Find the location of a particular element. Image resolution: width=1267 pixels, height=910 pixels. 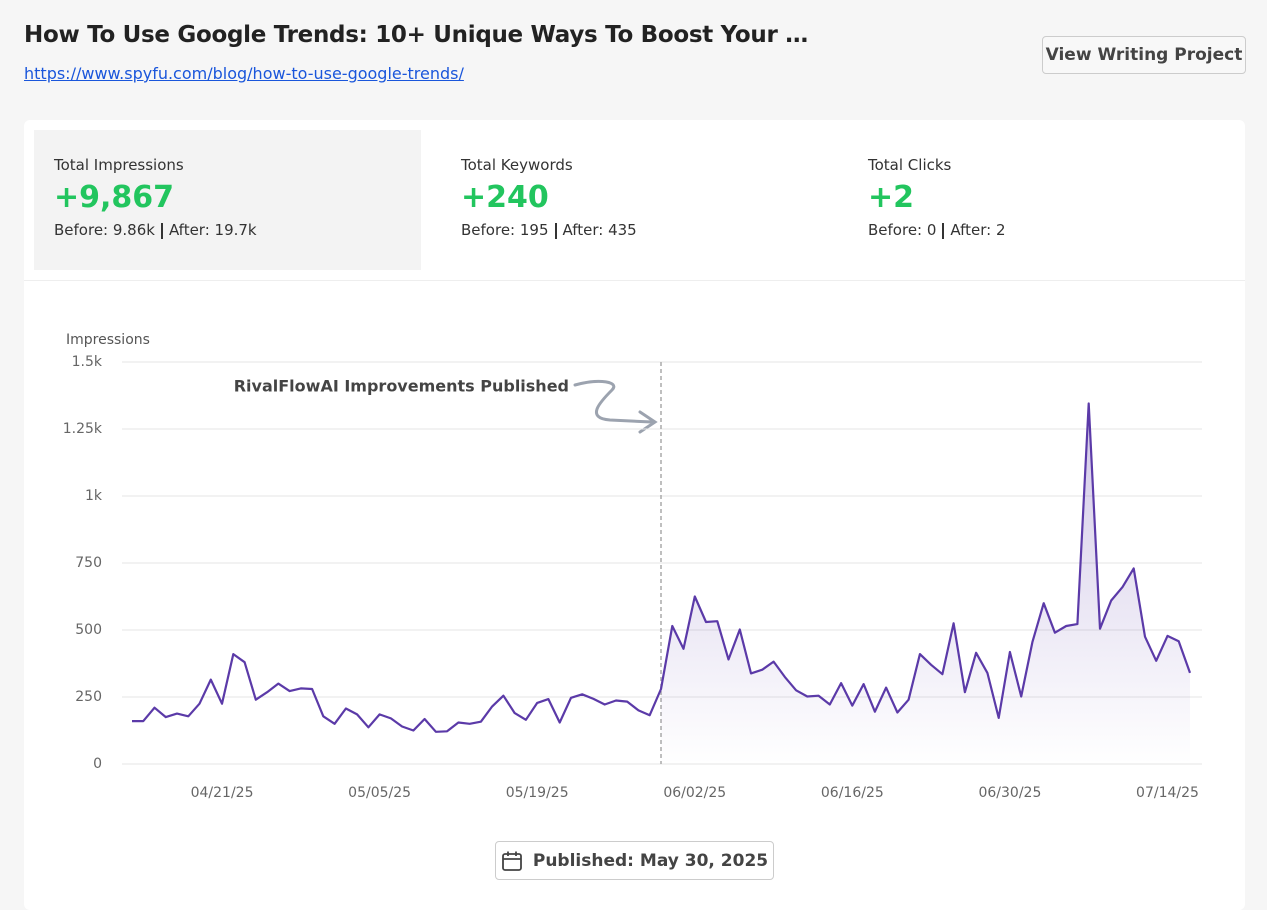

y-tick-label: 1k is located at coordinates (94, 496).